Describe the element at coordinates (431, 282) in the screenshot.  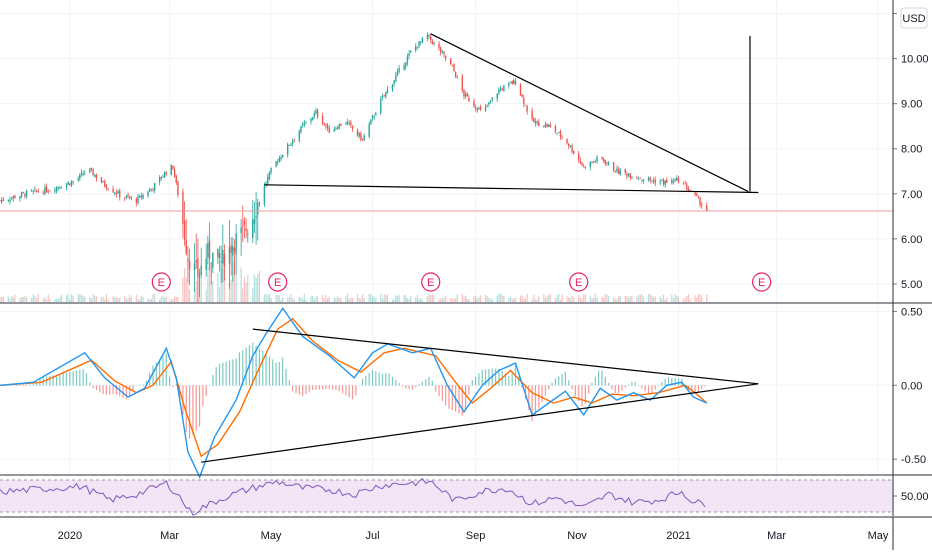
I see `earnings-marker: E` at that location.